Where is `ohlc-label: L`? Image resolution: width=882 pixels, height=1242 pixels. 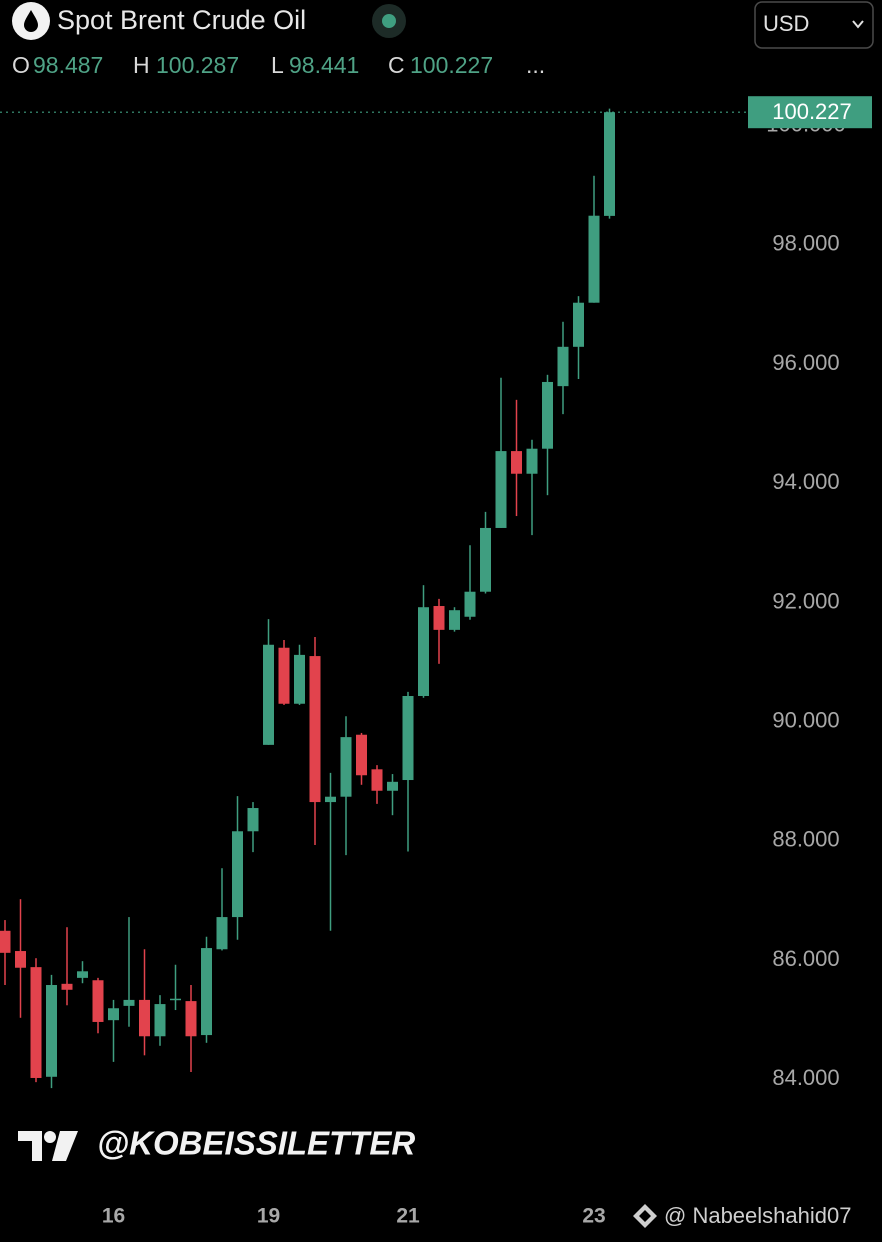
ohlc-label: L is located at coordinates (277, 65).